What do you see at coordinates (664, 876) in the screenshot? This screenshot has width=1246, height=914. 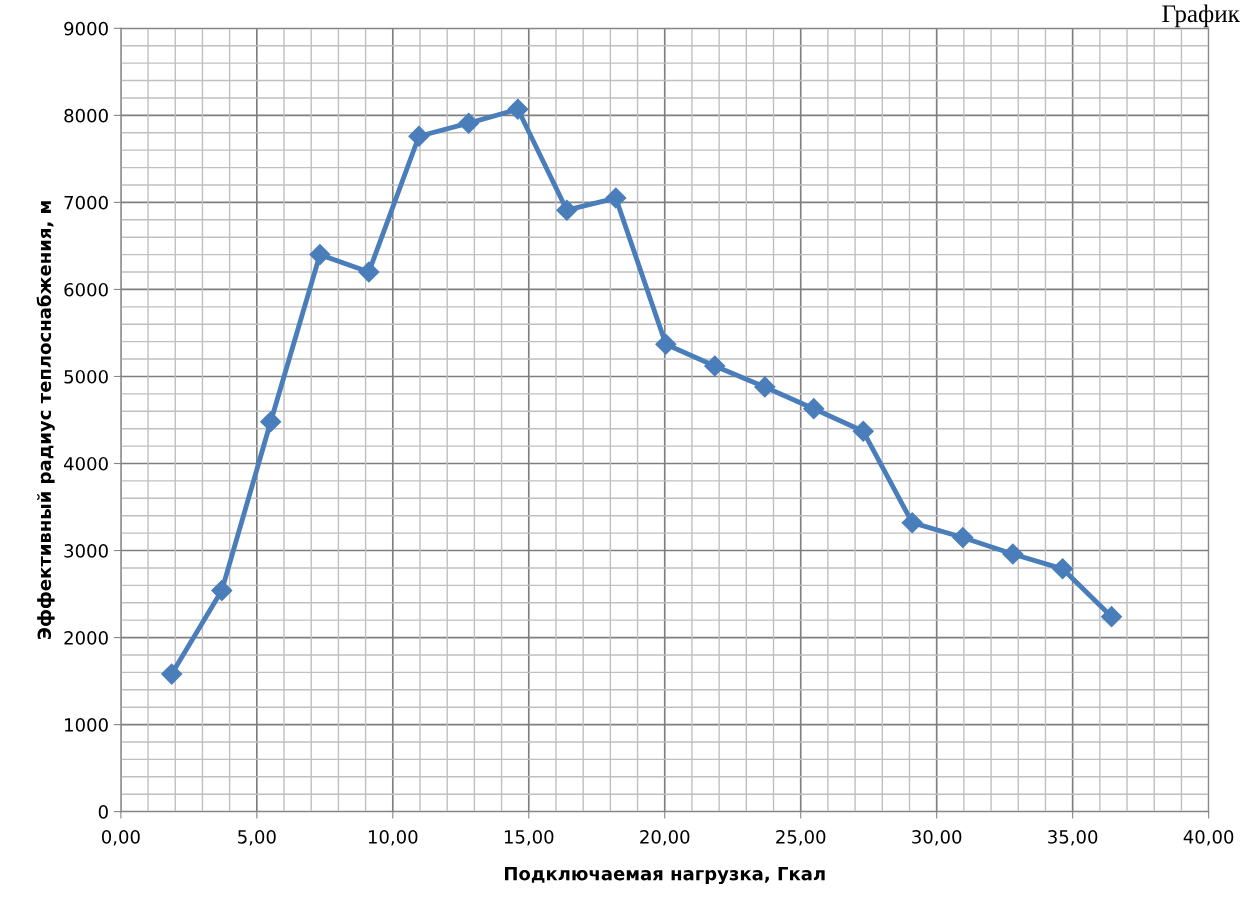 I see `x-axis-title: Подключаемая нагрузка, Гкал` at bounding box center [664, 876].